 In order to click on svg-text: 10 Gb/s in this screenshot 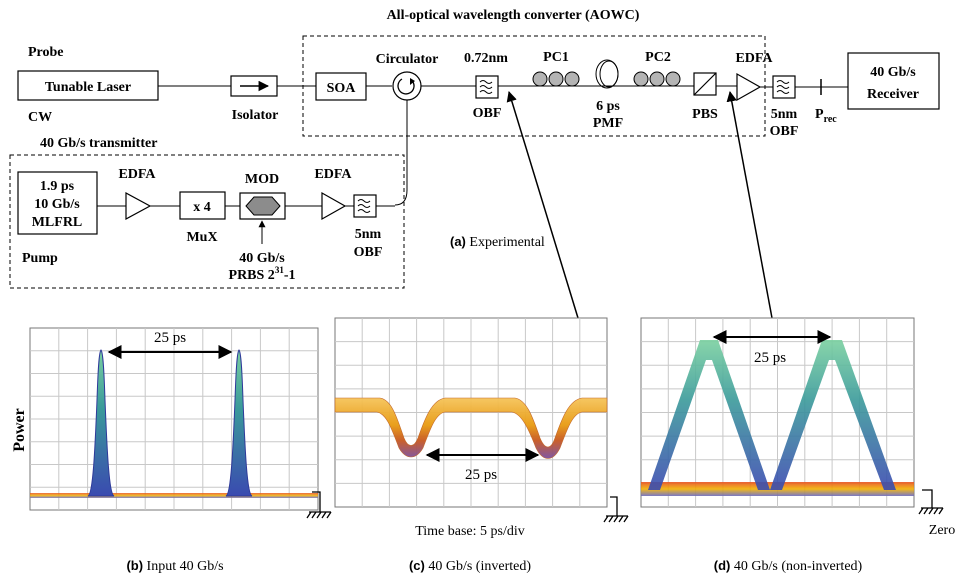, I will do `click(57, 204)`.